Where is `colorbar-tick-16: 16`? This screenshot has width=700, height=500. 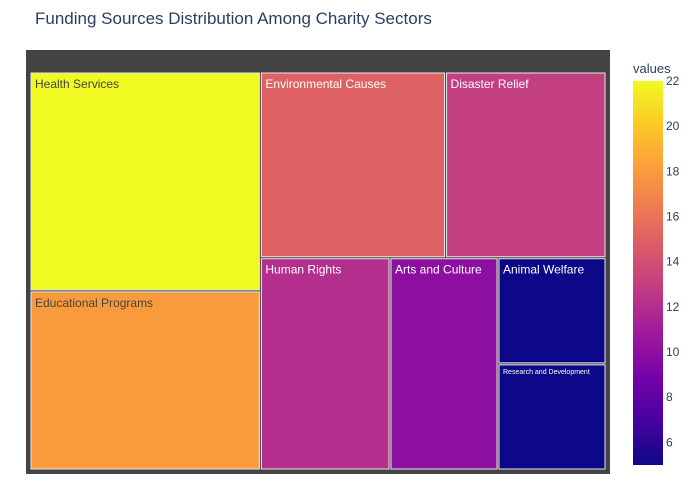
colorbar-tick-16: 16 is located at coordinates (673, 217).